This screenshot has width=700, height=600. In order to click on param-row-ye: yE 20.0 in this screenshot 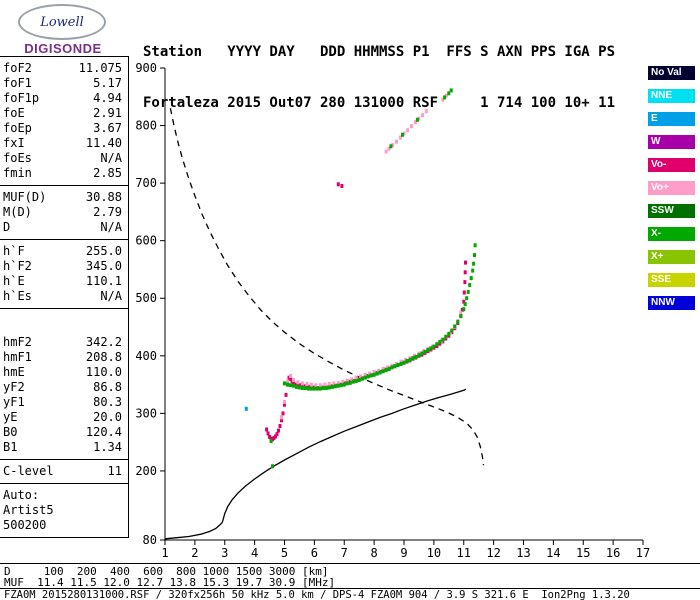, I will do `click(64, 417)`.